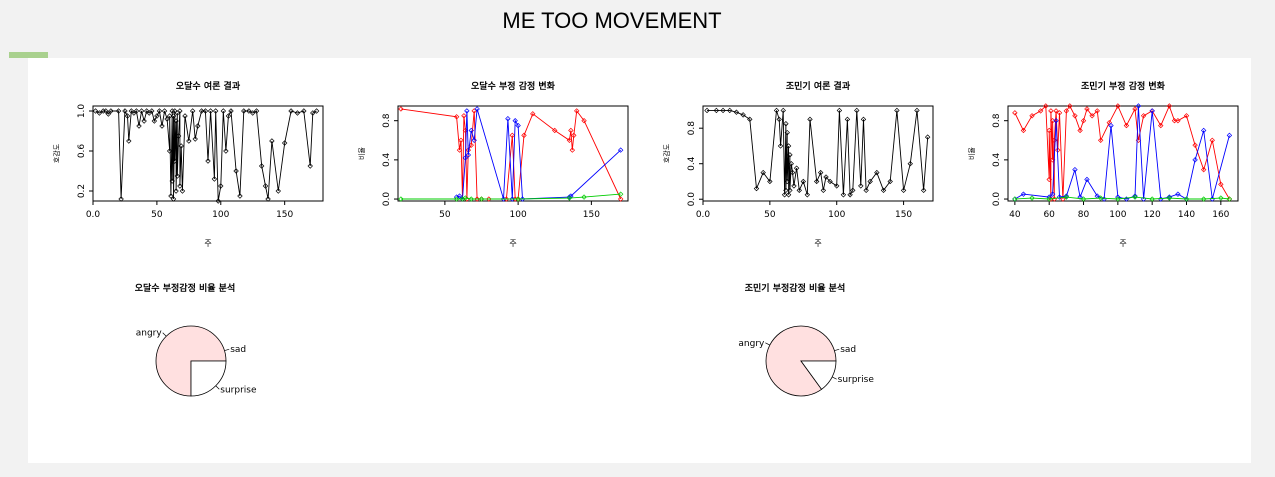 The height and width of the screenshot is (477, 1275). What do you see at coordinates (1049, 215) in the screenshot?
I see `x-tick-label: 60` at bounding box center [1049, 215].